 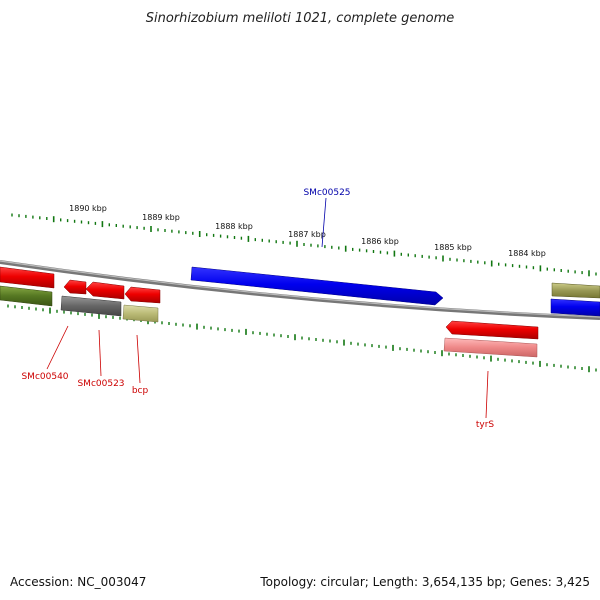 What do you see at coordinates (490, 347) in the screenshot?
I see `gene-tyrs-pink` at bounding box center [490, 347].